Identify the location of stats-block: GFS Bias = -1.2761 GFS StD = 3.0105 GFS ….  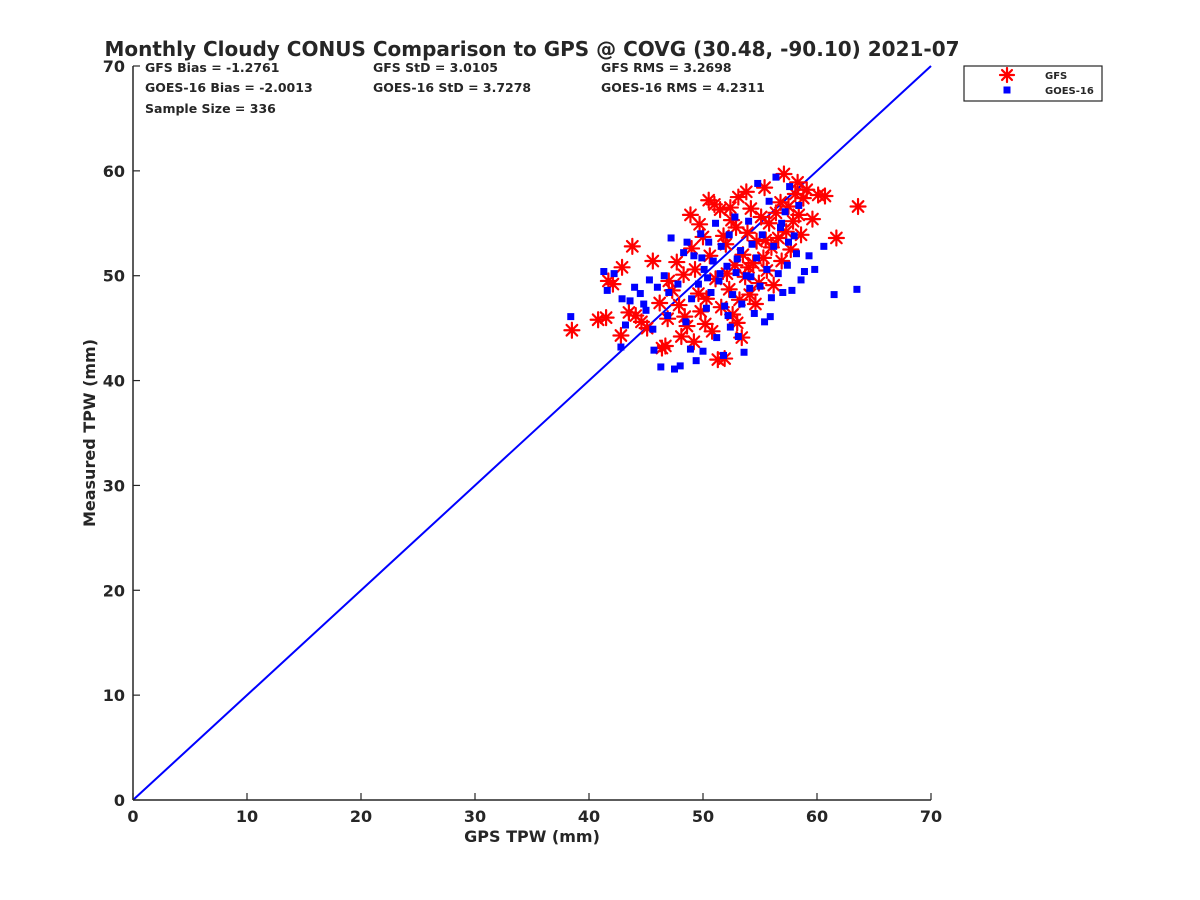
(455, 88).